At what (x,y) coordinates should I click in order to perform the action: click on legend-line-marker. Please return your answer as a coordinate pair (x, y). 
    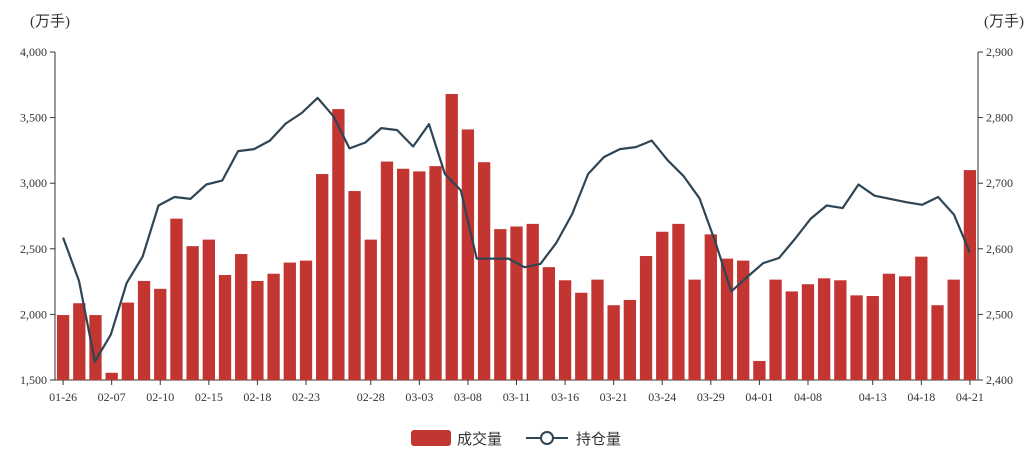
    Looking at the image, I should click on (547, 438).